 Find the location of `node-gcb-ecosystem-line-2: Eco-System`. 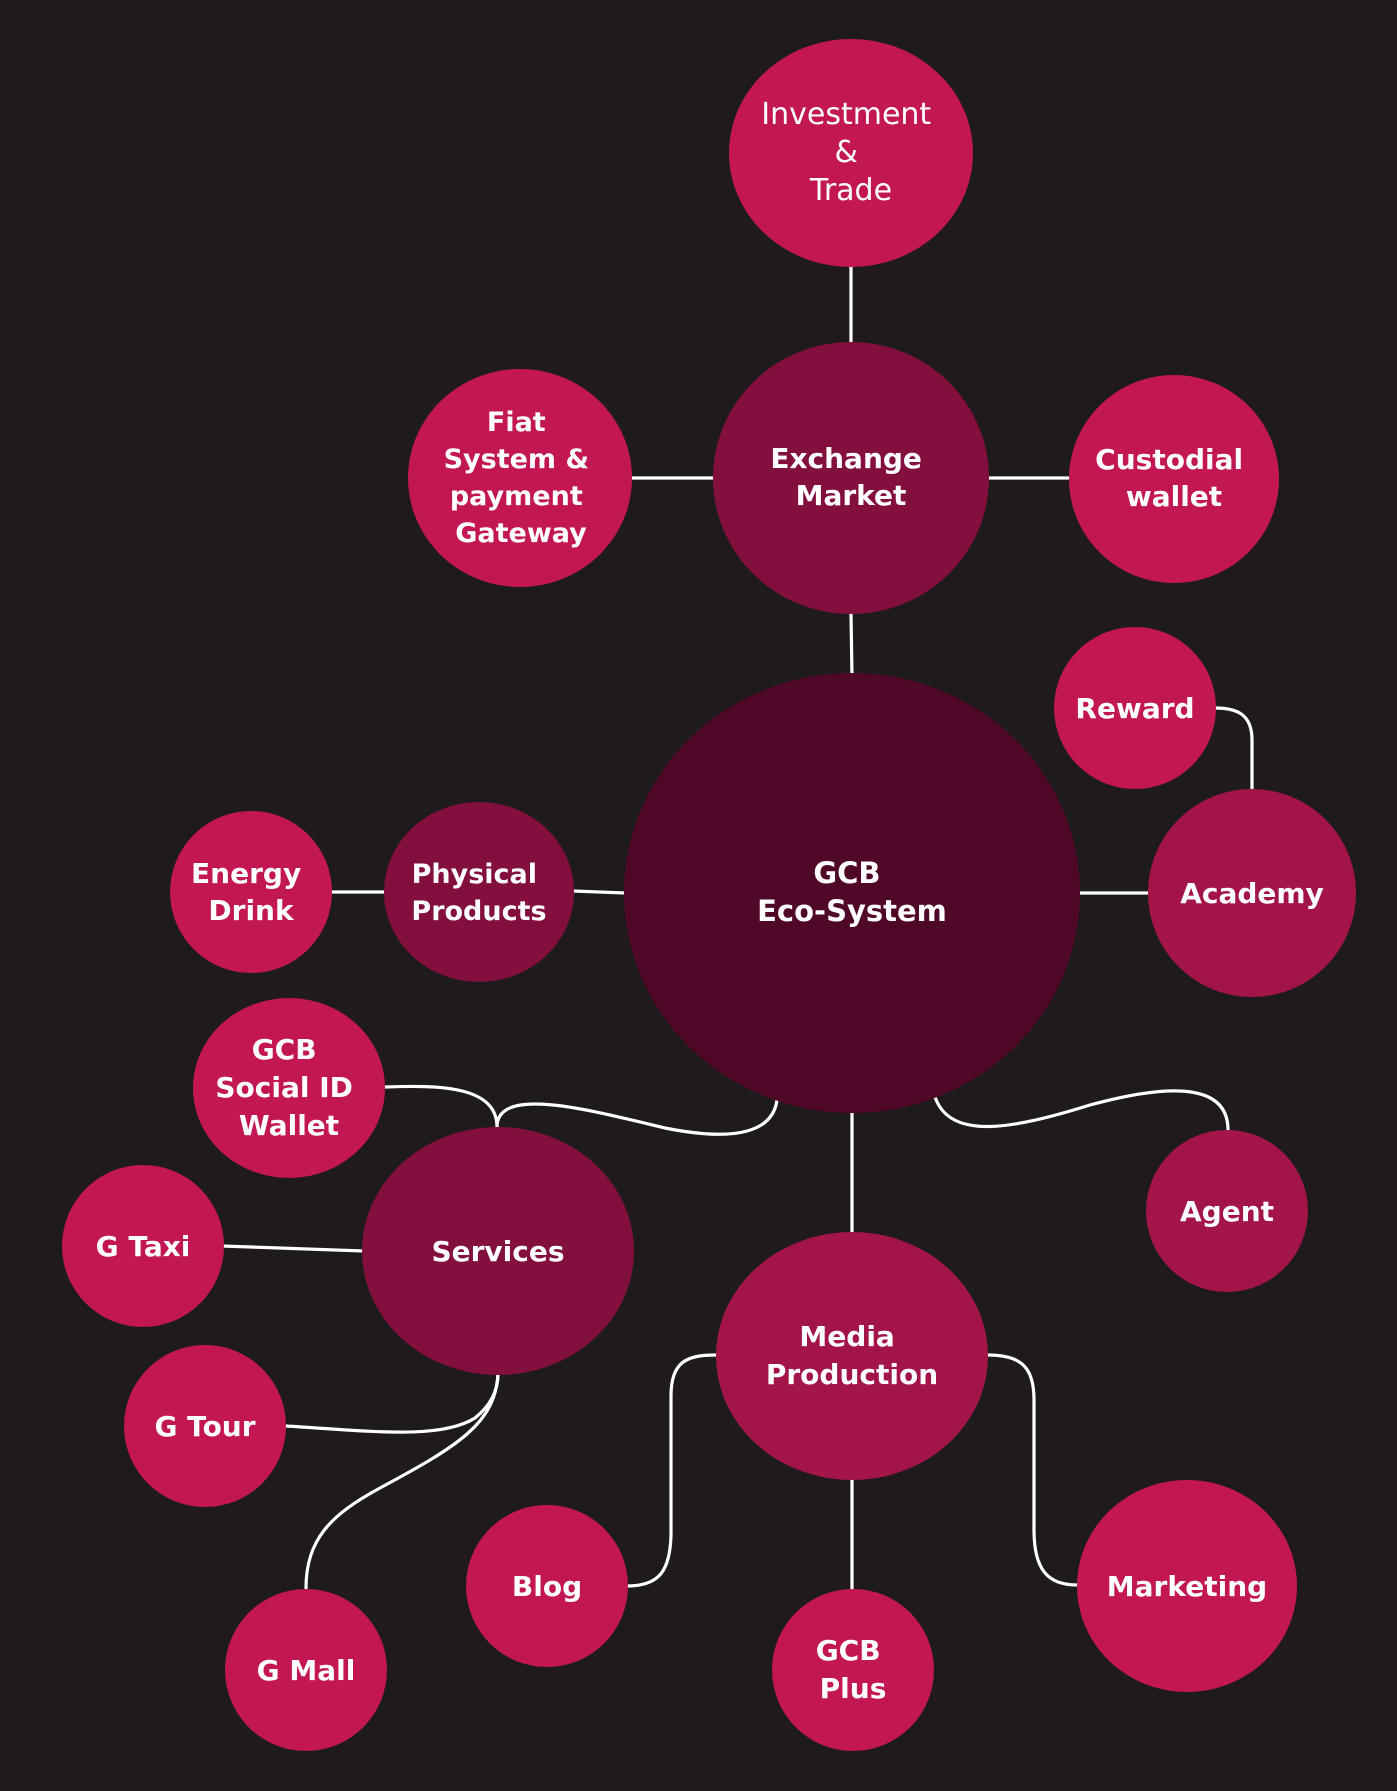

node-gcb-ecosystem-line-2: Eco-System is located at coordinates (852, 911).